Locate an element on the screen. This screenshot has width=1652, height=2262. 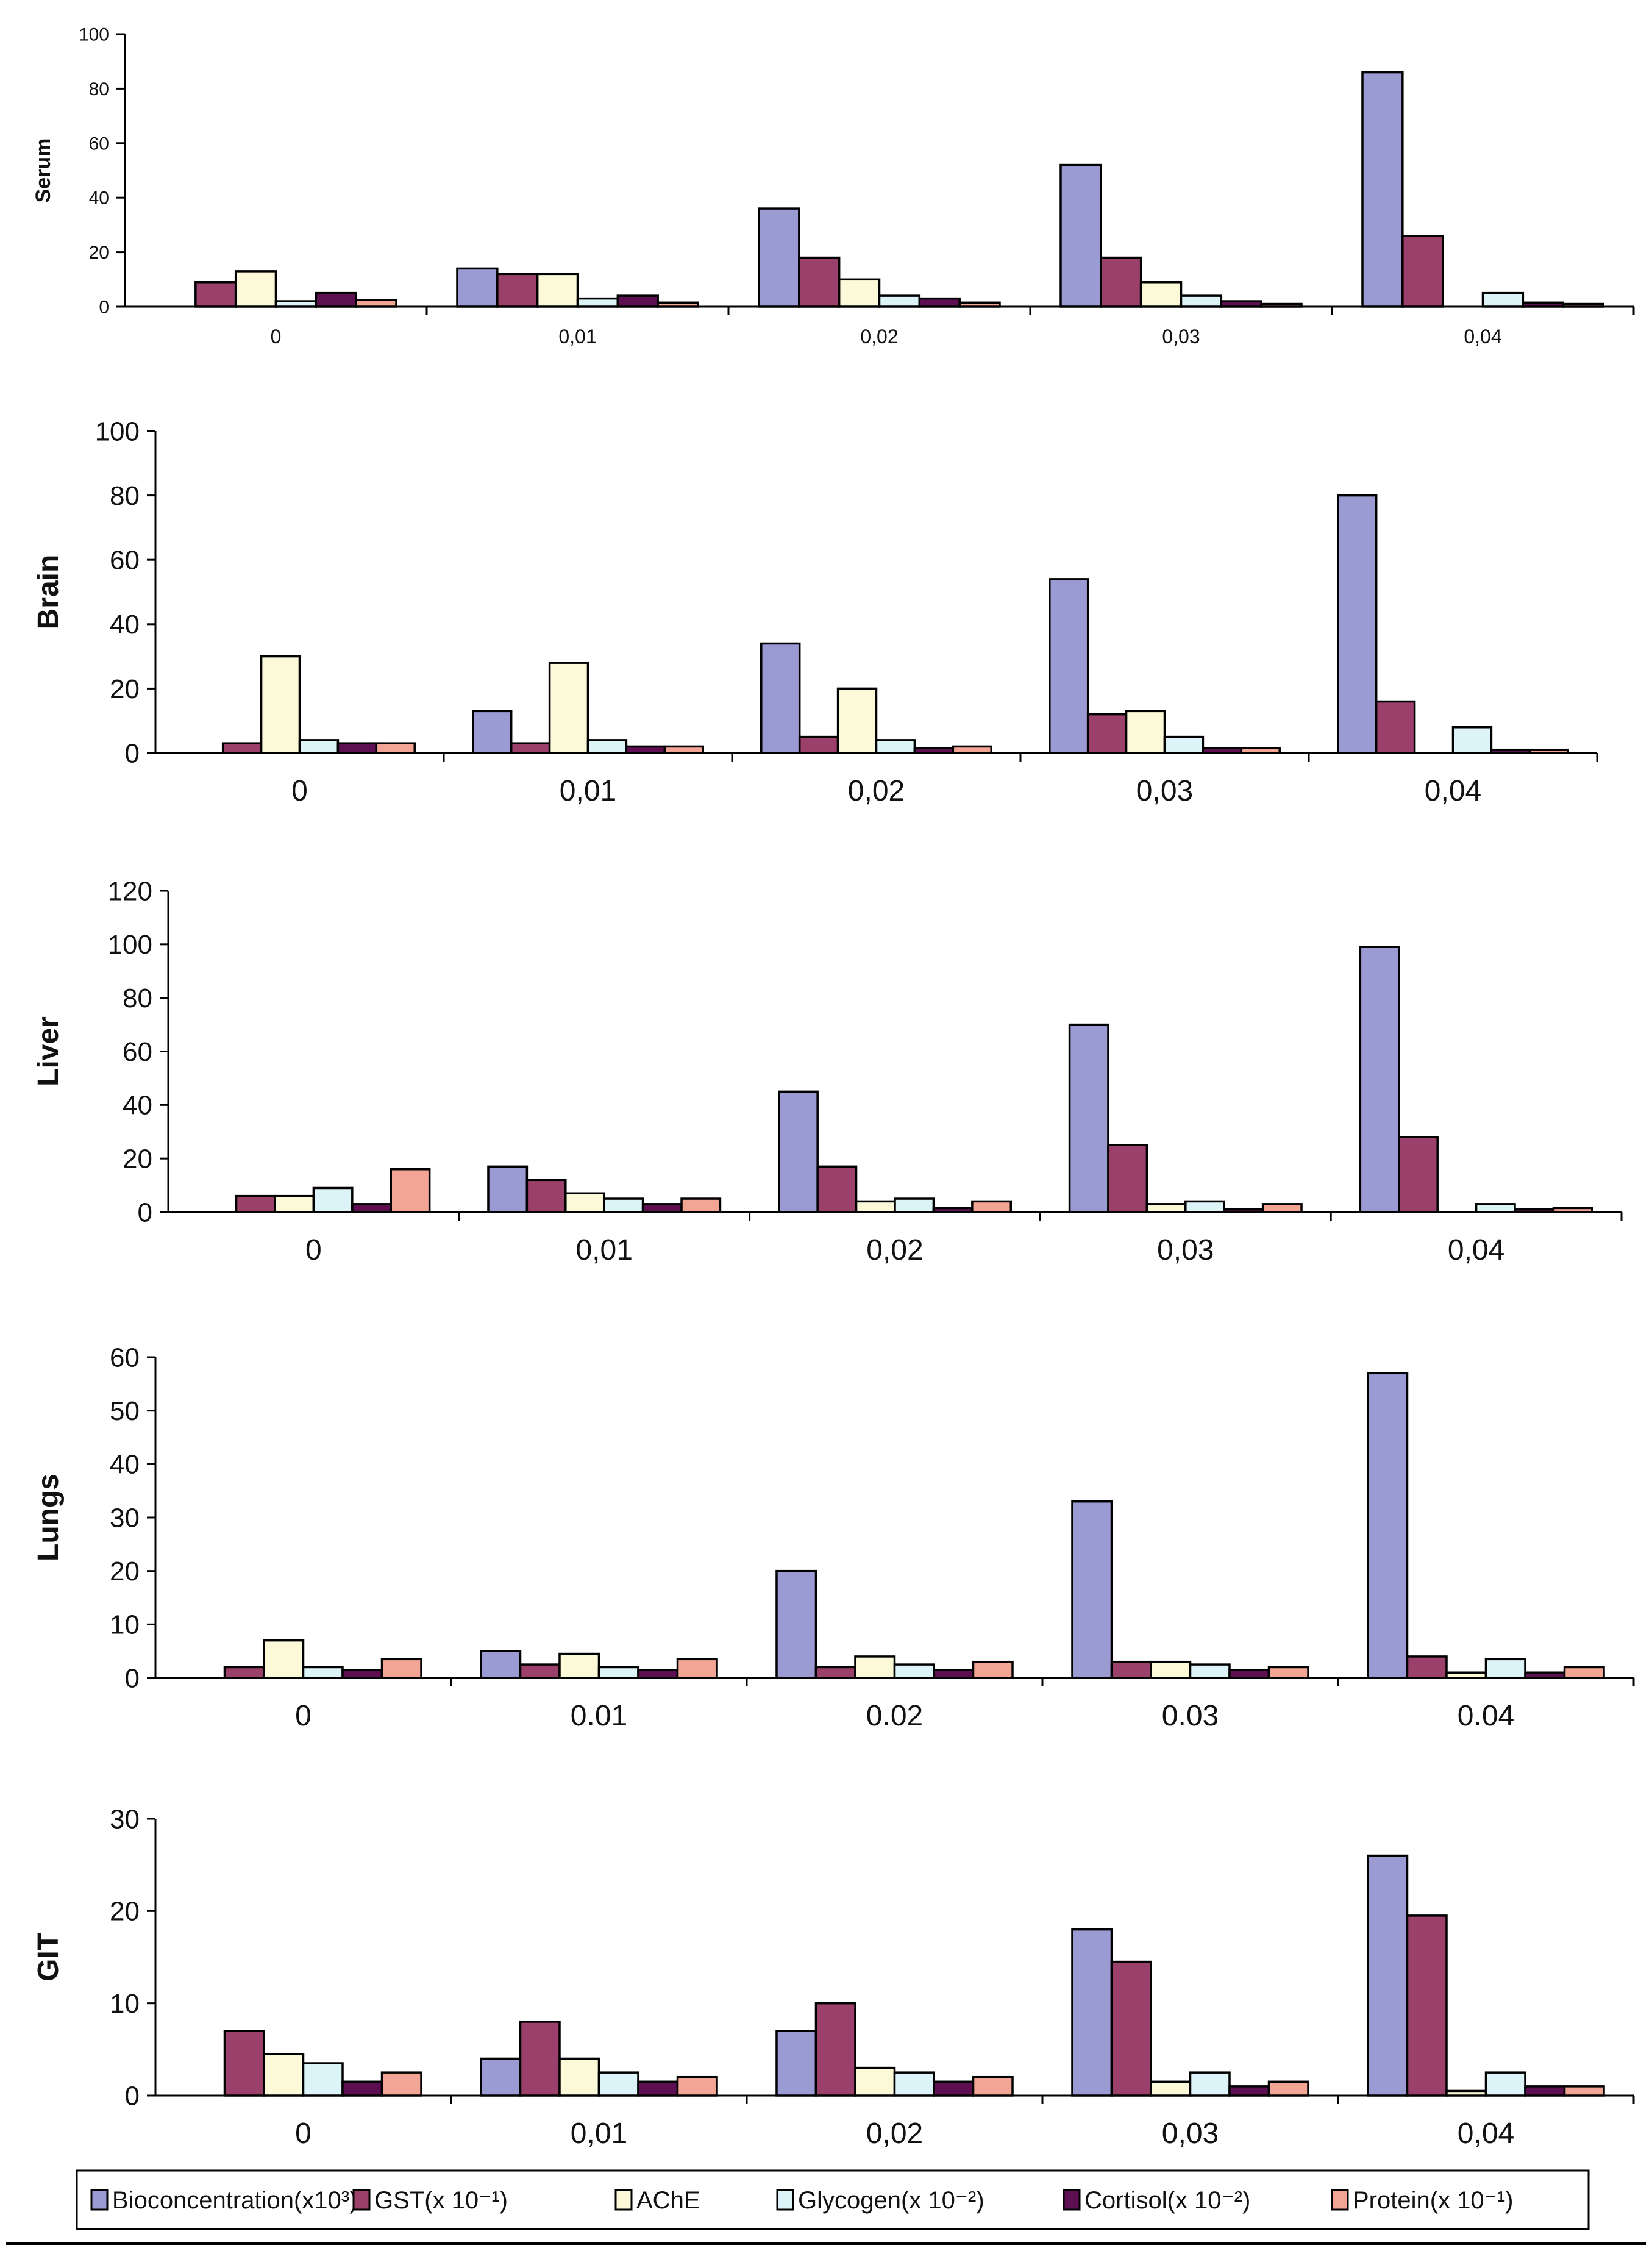
legend-label: Cortisol(x 10⁻²) is located at coordinates (1167, 2200).